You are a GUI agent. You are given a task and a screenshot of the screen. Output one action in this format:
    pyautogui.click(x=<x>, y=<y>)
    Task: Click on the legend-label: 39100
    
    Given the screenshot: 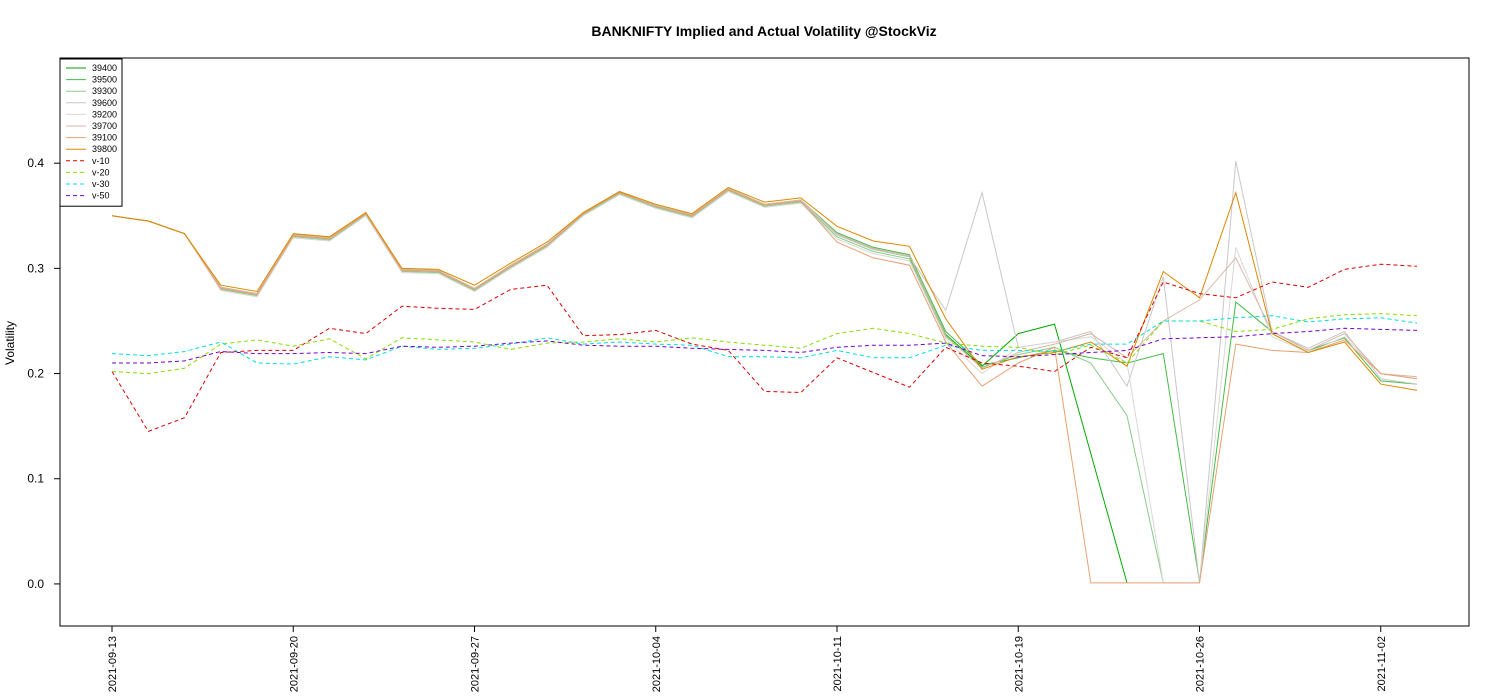 What is the action you would take?
    pyautogui.click(x=104, y=138)
    